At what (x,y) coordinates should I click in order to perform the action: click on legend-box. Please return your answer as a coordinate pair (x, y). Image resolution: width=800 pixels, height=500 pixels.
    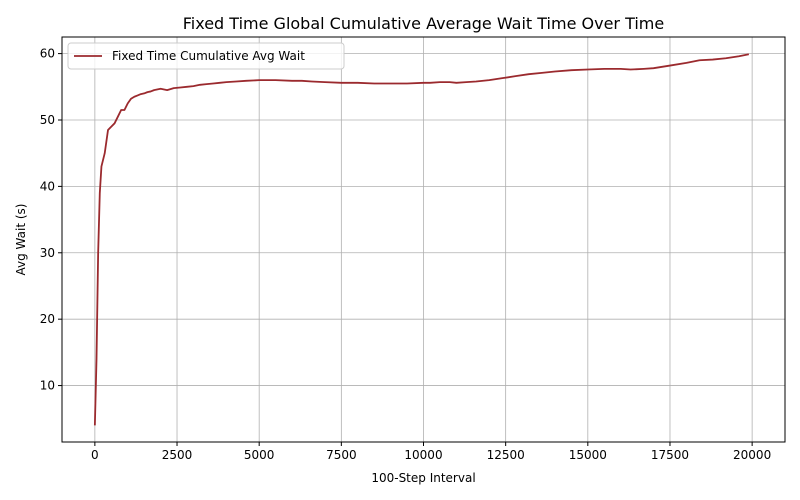
    Looking at the image, I should click on (206, 56).